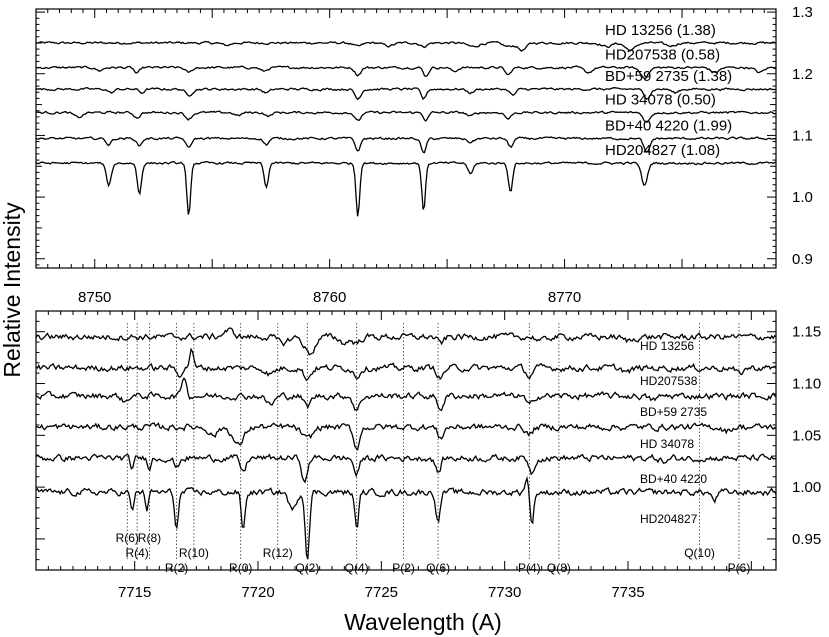 The width and height of the screenshot is (829, 637). I want to click on series-label: BD+40 4220 (1.99), so click(668, 126).